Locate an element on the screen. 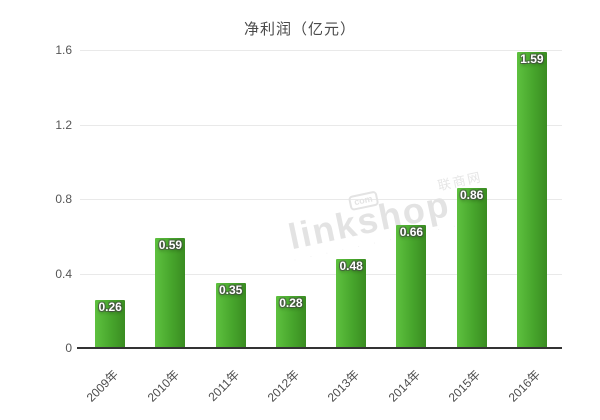 The height and width of the screenshot is (420, 600). bar-slot-2011年: 0.35 2011年 is located at coordinates (231, 227).